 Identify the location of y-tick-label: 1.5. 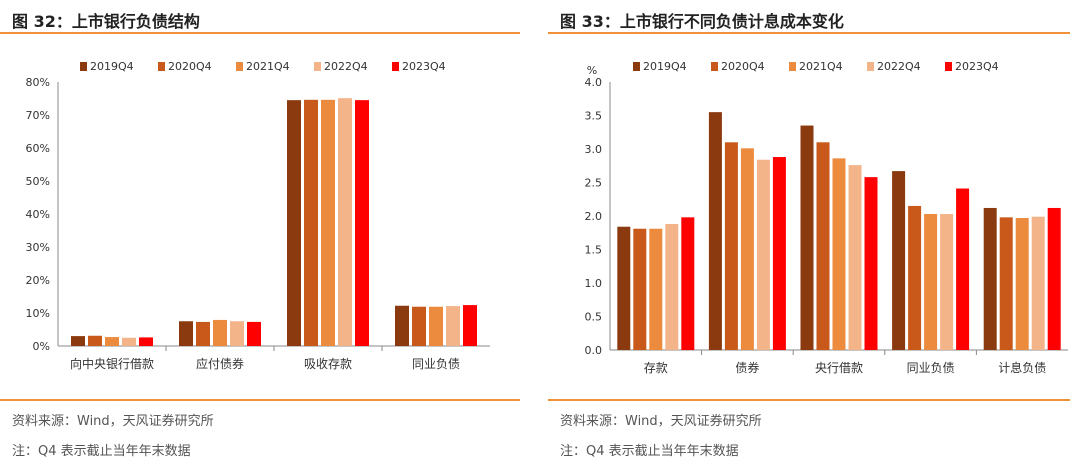
(594, 250).